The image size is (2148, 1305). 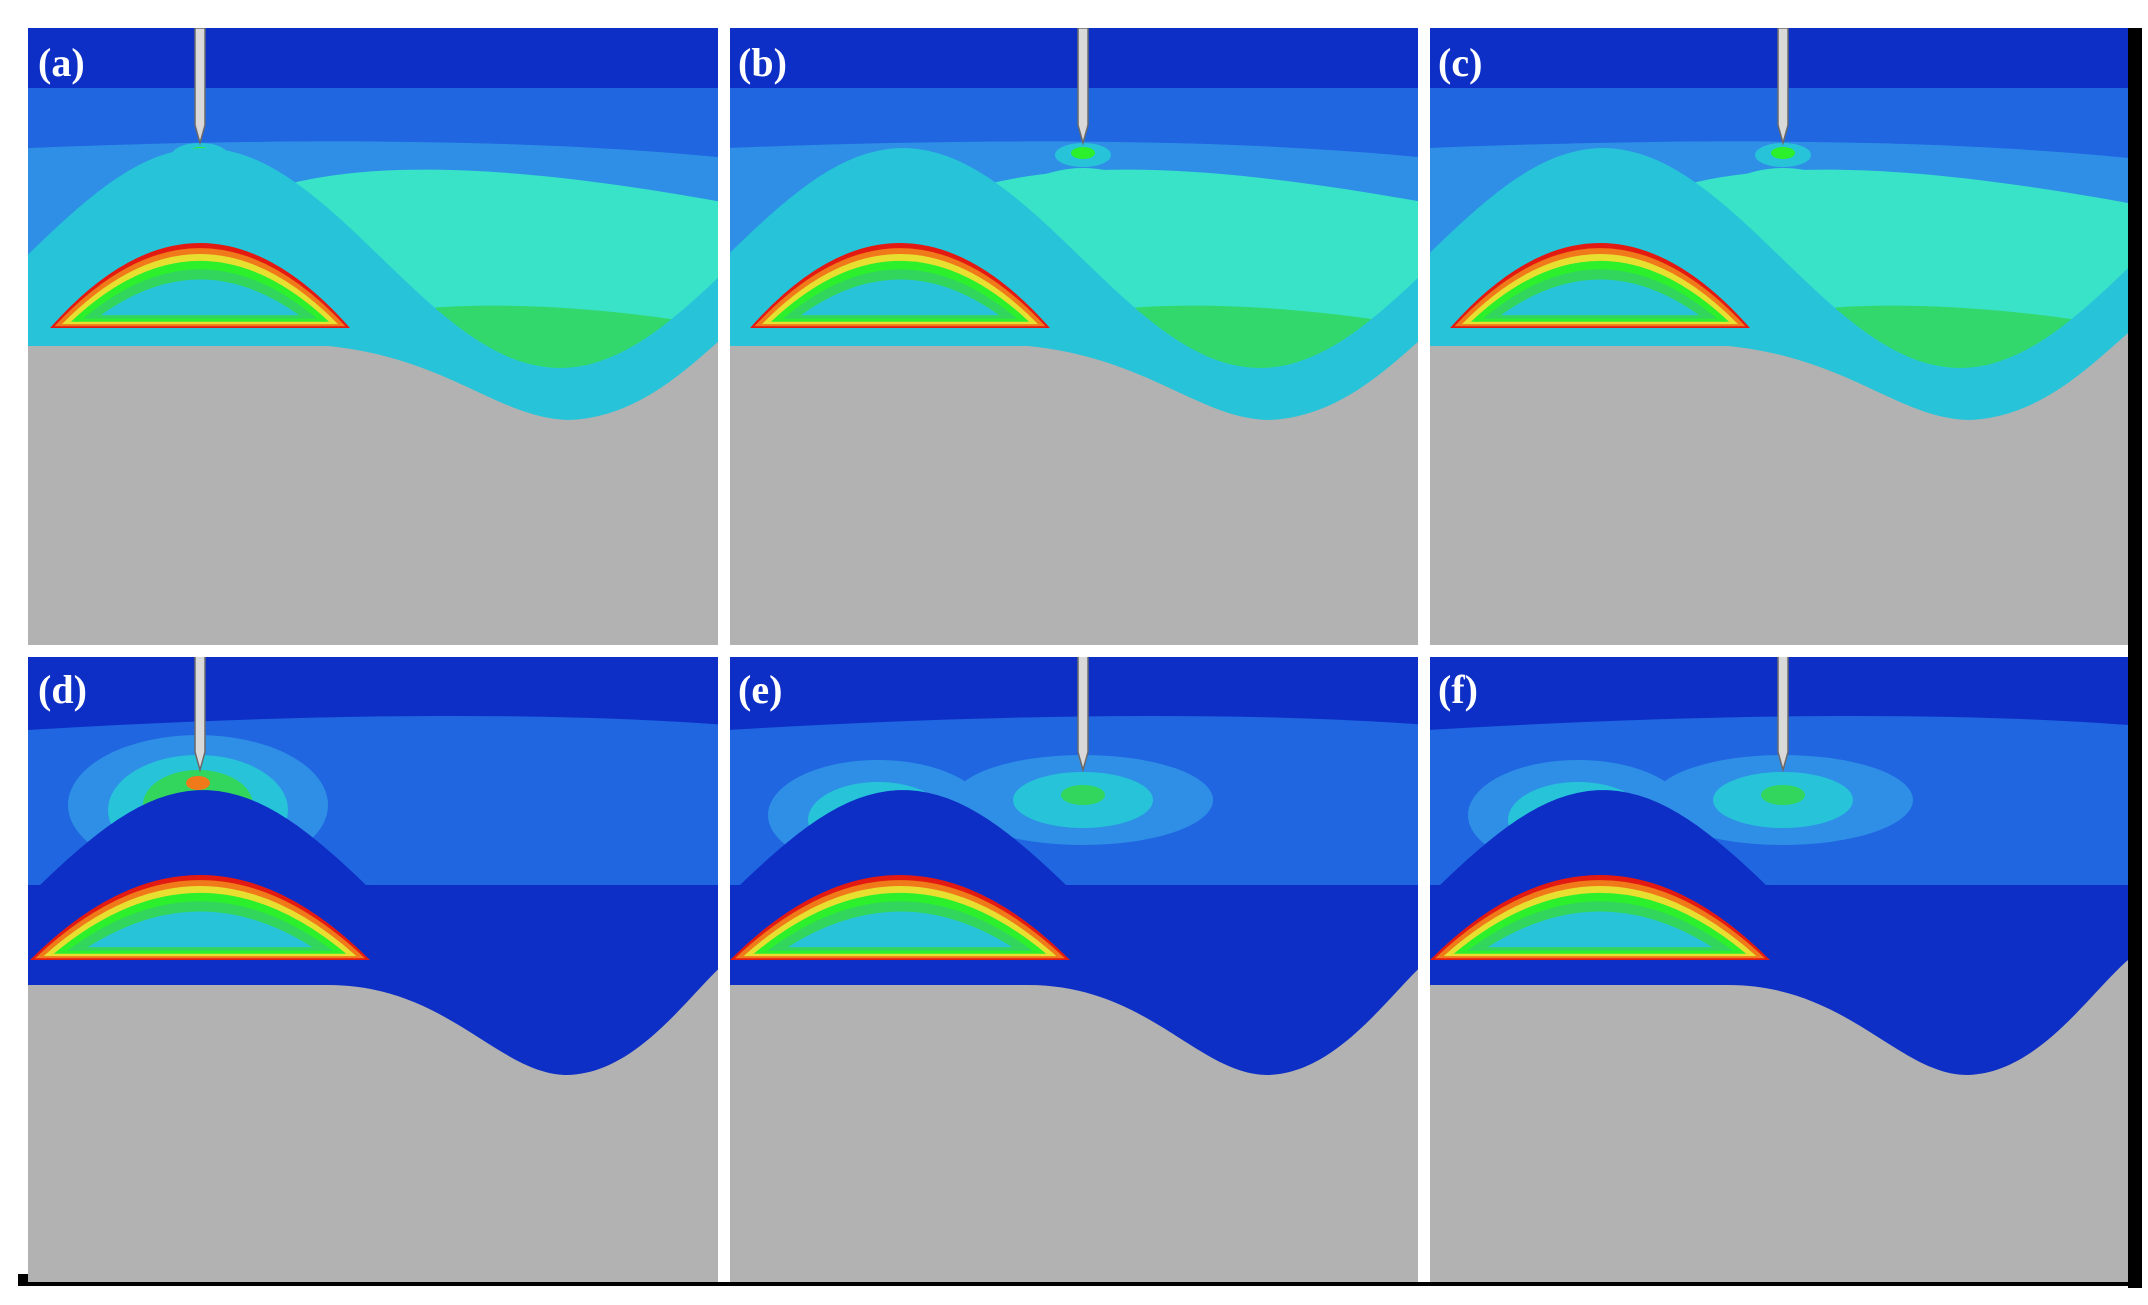 I want to click on frame-right-edge, so click(x=2135, y=658).